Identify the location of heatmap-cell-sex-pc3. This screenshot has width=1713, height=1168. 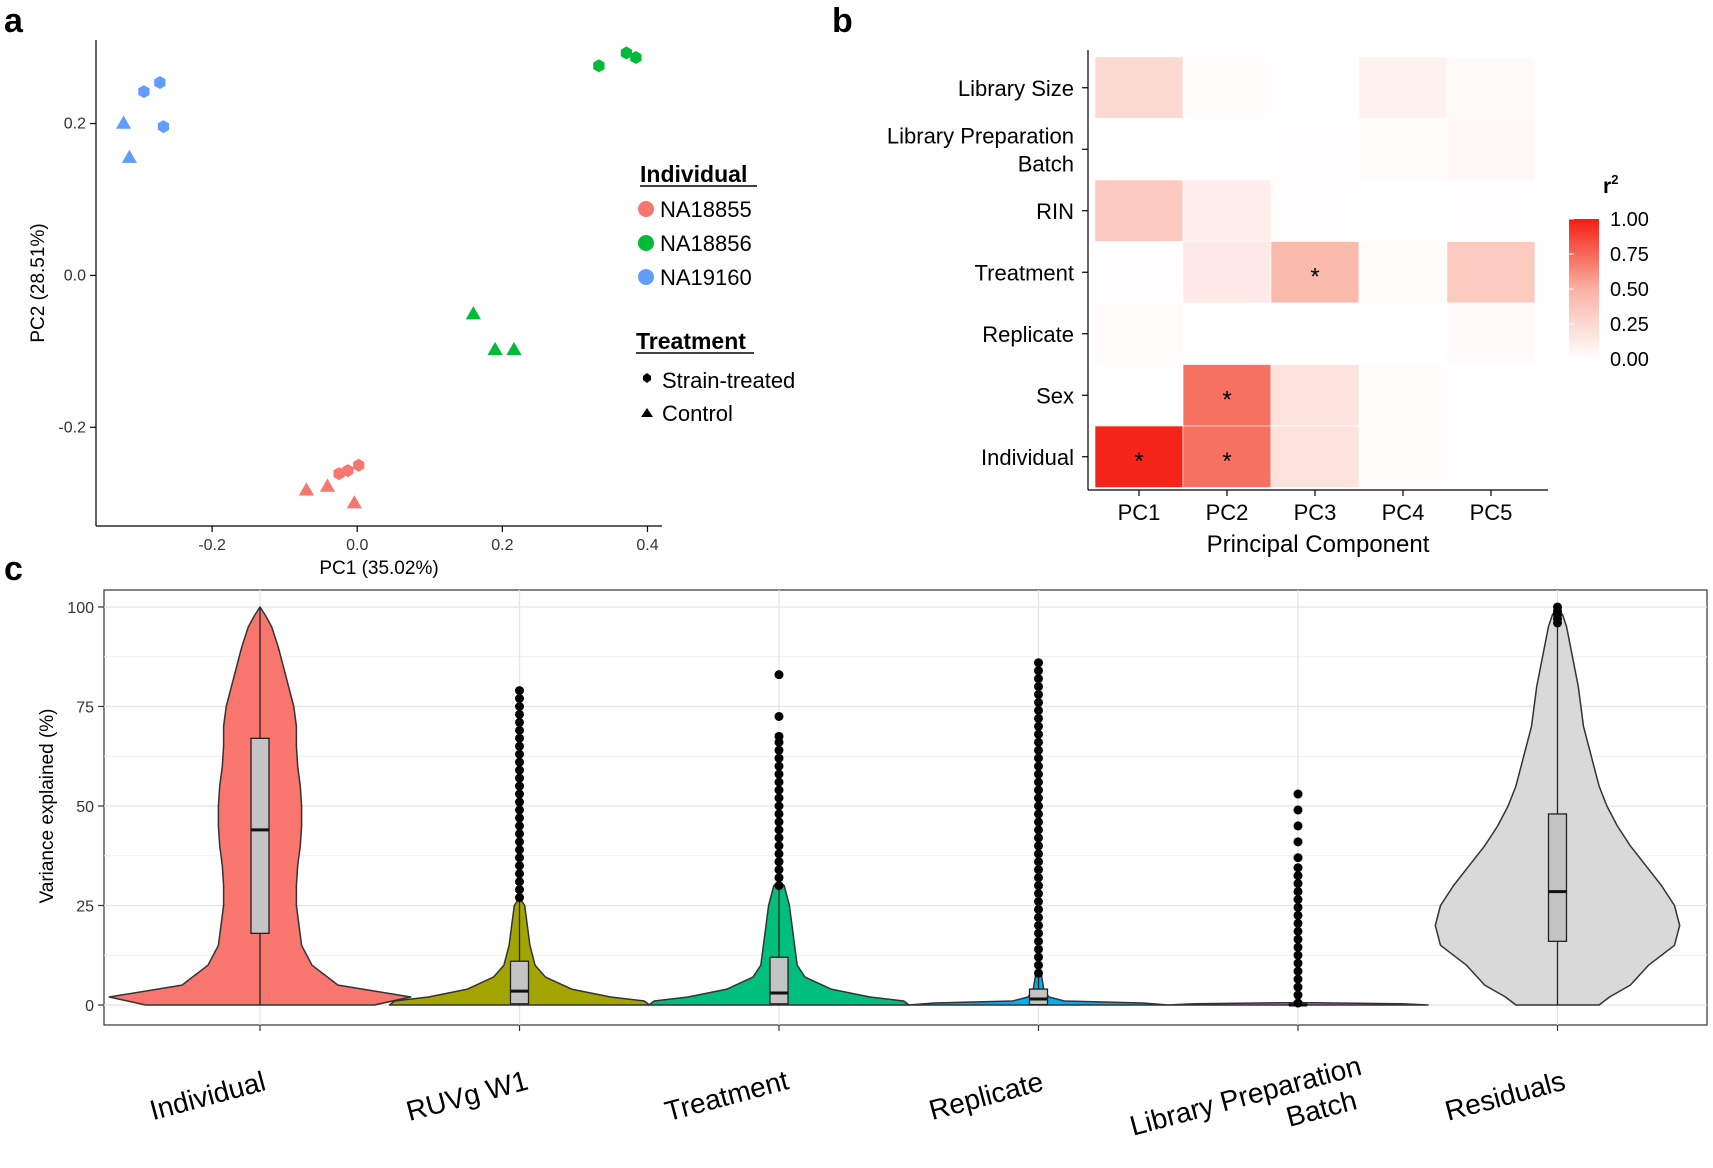
(1315, 395).